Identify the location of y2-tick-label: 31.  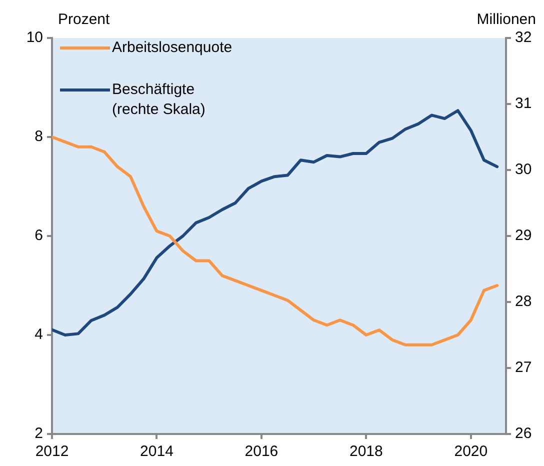
(523, 103).